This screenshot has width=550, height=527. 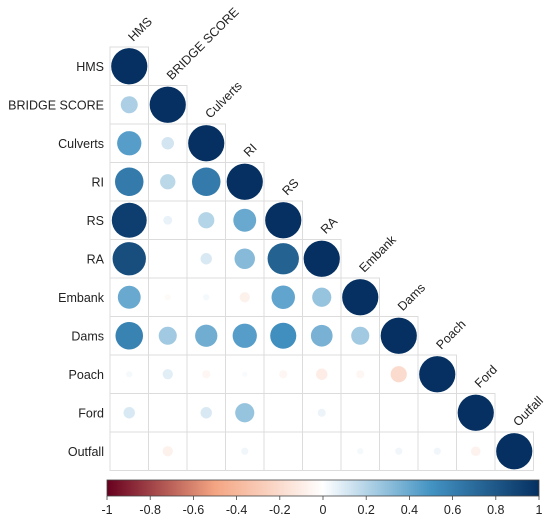 What do you see at coordinates (378, 253) in the screenshot?
I see `column-label-embank: Embank` at bounding box center [378, 253].